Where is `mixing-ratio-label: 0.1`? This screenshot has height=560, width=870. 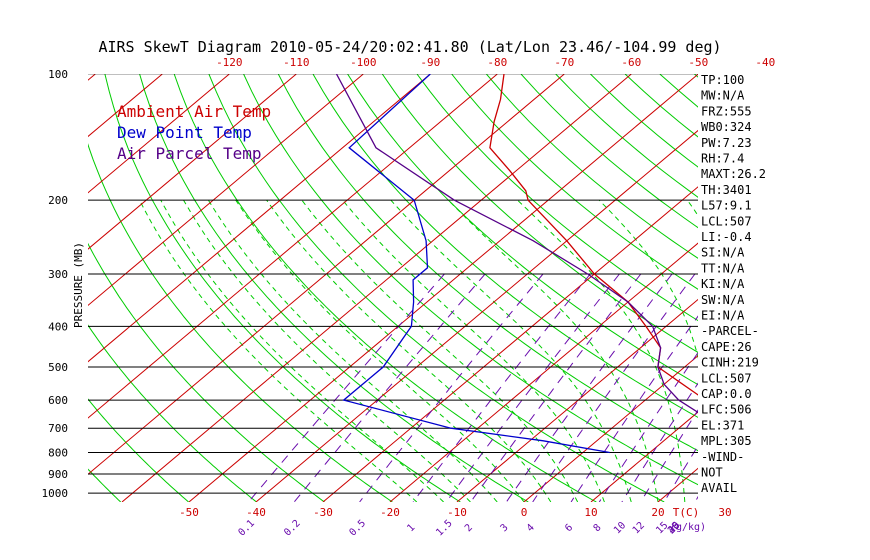 mixing-ratio-label: 0.1 is located at coordinates (247, 528).